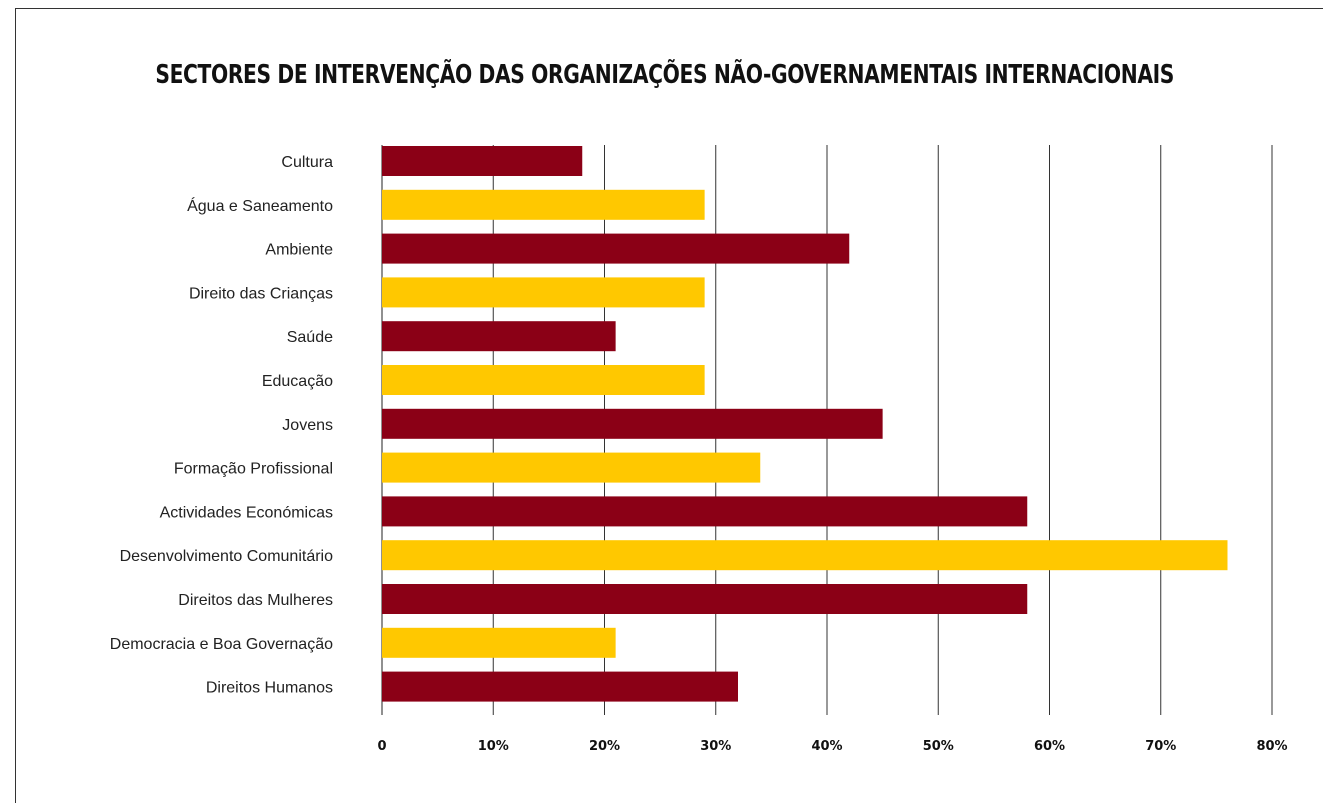 The width and height of the screenshot is (1323, 803). I want to click on category-label: Educação, so click(297, 381).